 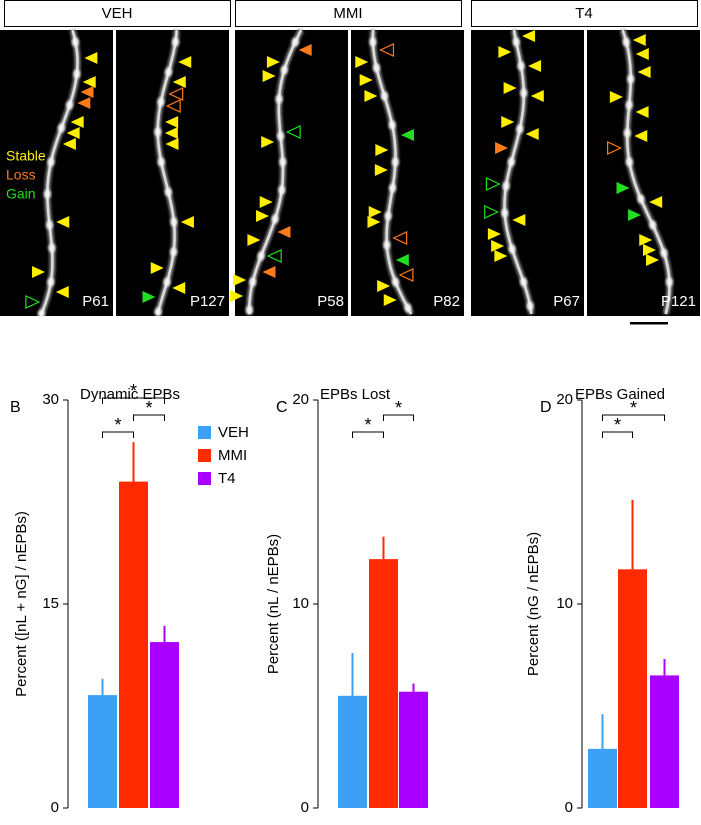 I want to click on timepoint-label: P67, so click(x=566, y=301).